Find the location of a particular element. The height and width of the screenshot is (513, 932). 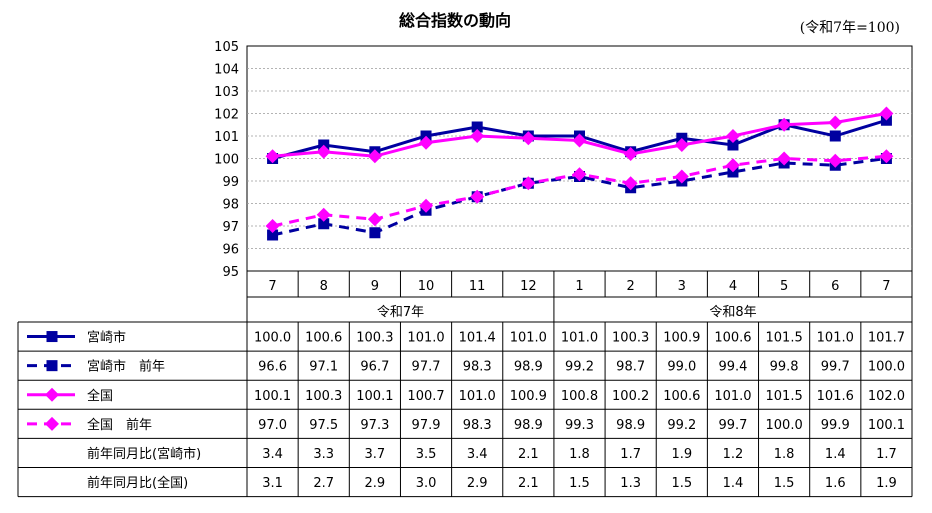

data-label: 99.9 is located at coordinates (835, 425).